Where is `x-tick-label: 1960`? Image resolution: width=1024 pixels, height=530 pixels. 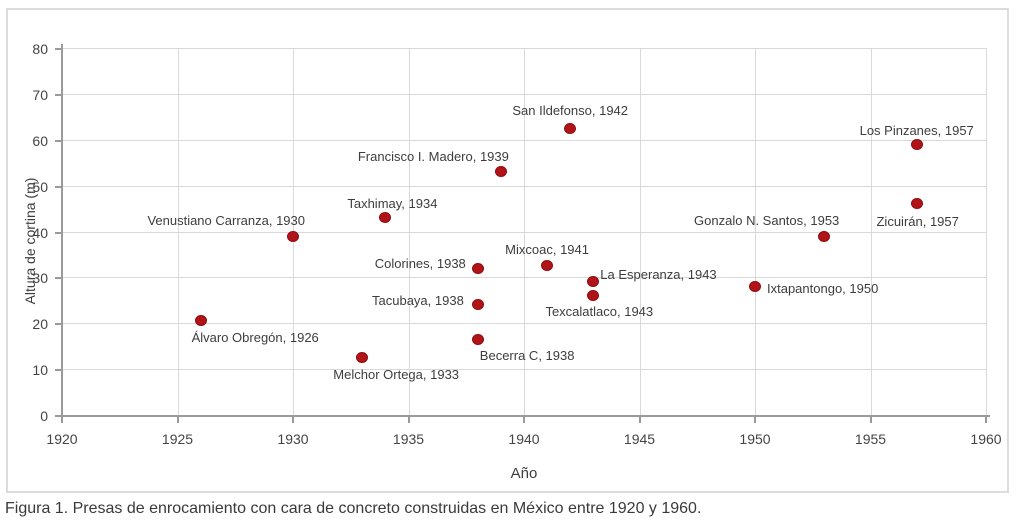 x-tick-label: 1960 is located at coordinates (986, 439).